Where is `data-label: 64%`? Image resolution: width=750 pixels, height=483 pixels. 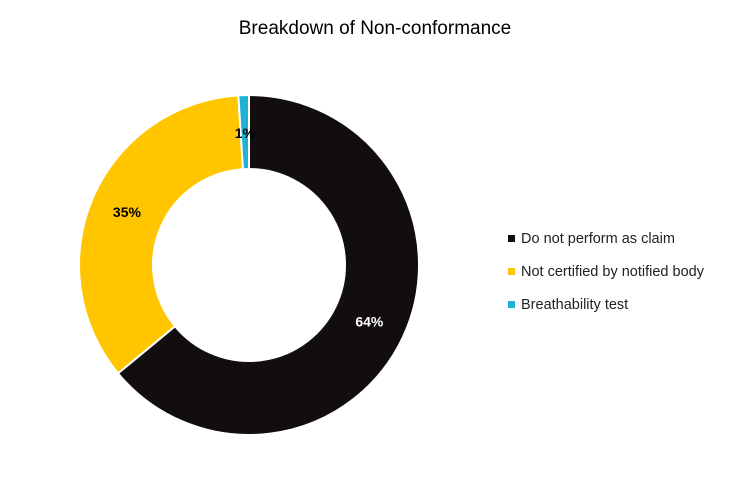 data-label: 64% is located at coordinates (369, 322).